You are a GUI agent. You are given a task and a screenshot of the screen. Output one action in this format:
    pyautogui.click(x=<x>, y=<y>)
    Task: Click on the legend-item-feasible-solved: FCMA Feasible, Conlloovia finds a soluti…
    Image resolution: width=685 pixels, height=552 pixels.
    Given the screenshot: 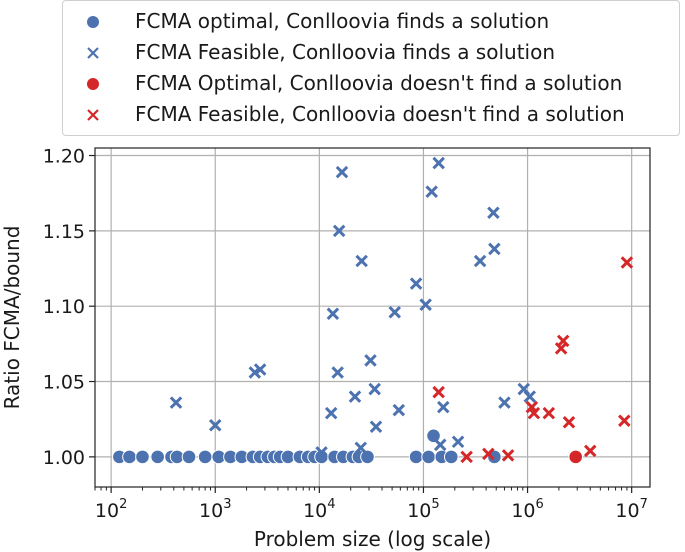 What is the action you would take?
    pyautogui.click(x=371, y=53)
    